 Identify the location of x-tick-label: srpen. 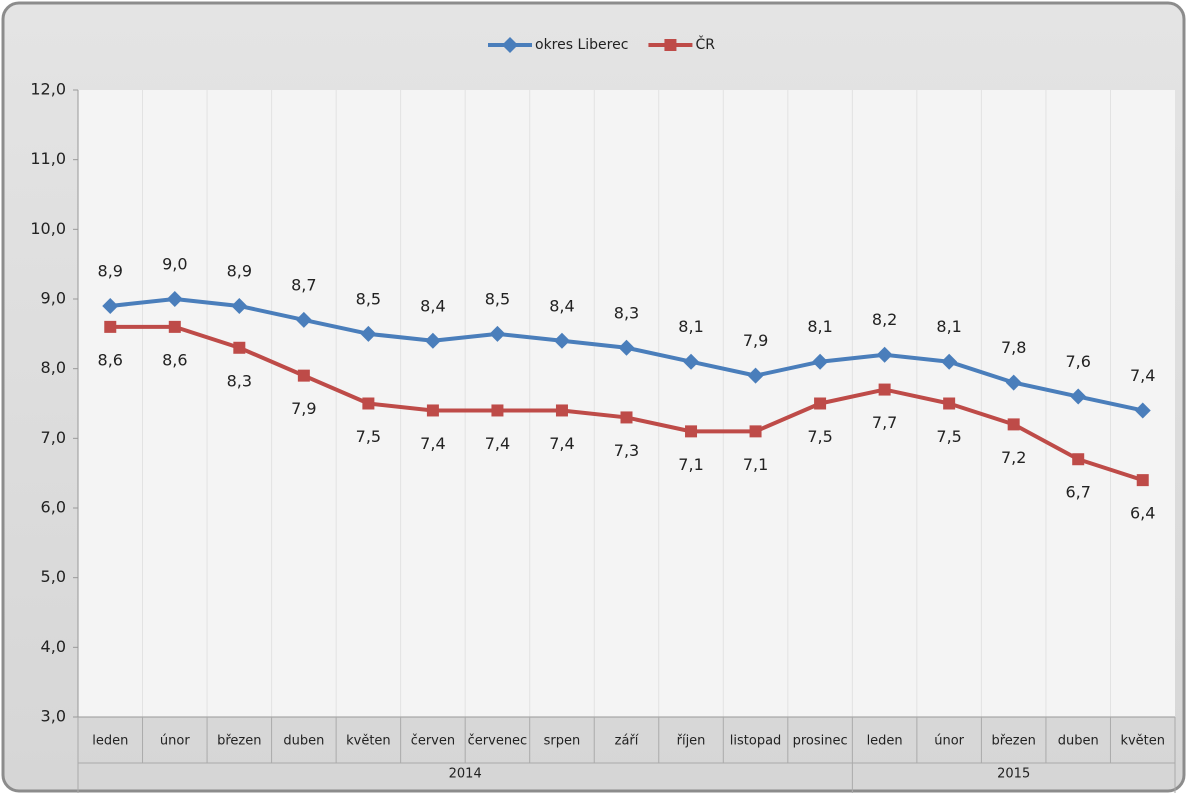
(562, 741).